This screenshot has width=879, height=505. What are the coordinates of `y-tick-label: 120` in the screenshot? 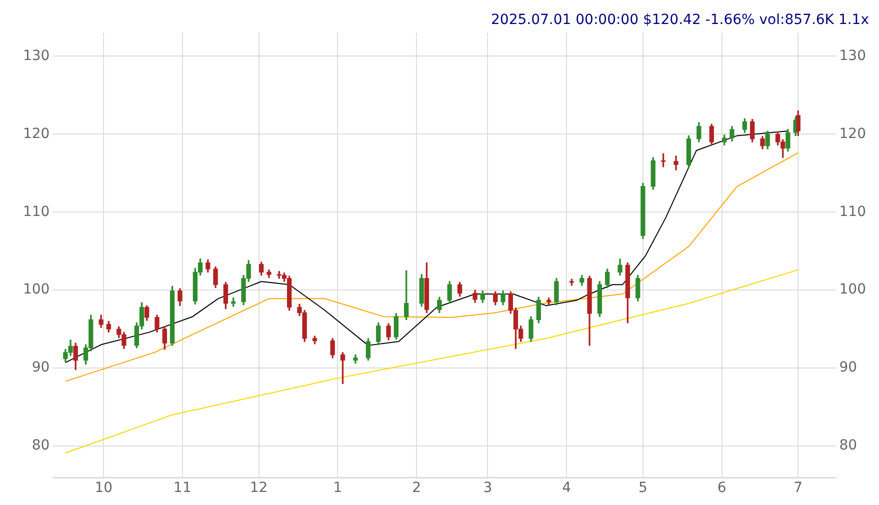 It's located at (36, 134).